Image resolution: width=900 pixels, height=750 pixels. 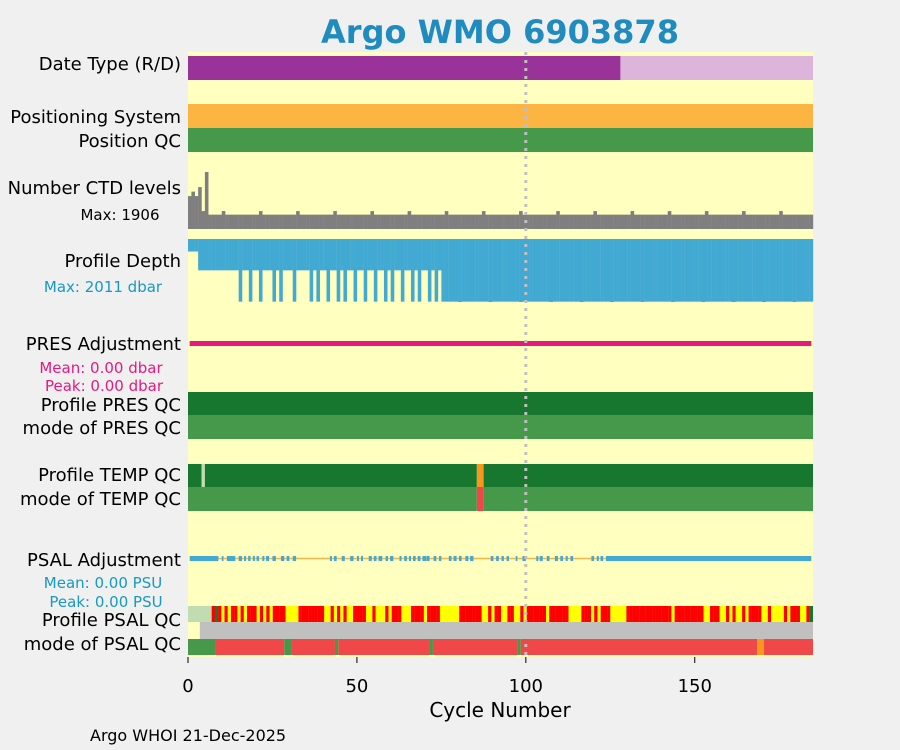 I want to click on label-profile-pres-qc: Profile PRES QC, so click(x=111, y=405).